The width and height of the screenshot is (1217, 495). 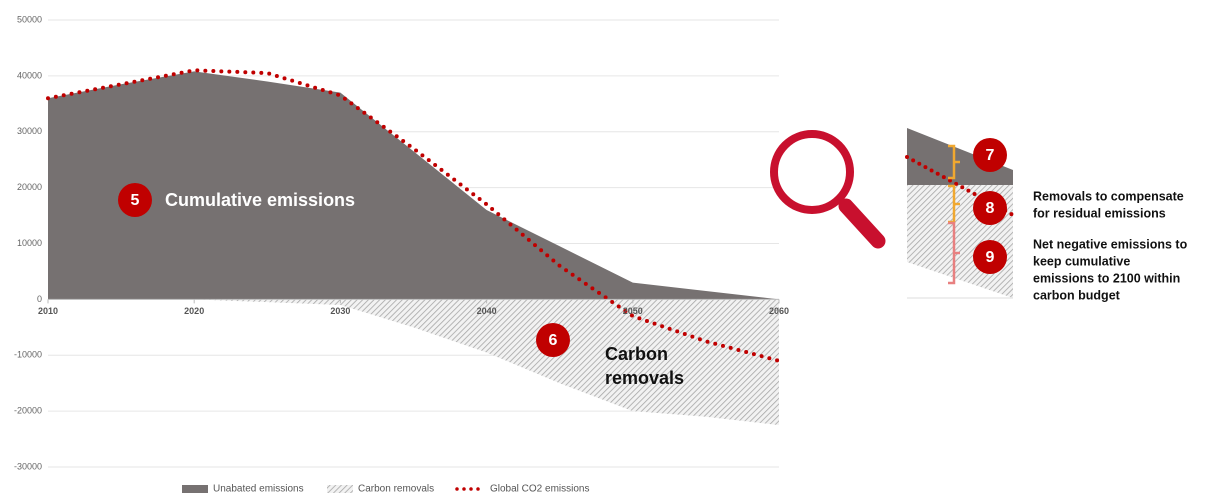 What do you see at coordinates (1077, 295) in the screenshot?
I see `annotation: carbon budget` at bounding box center [1077, 295].